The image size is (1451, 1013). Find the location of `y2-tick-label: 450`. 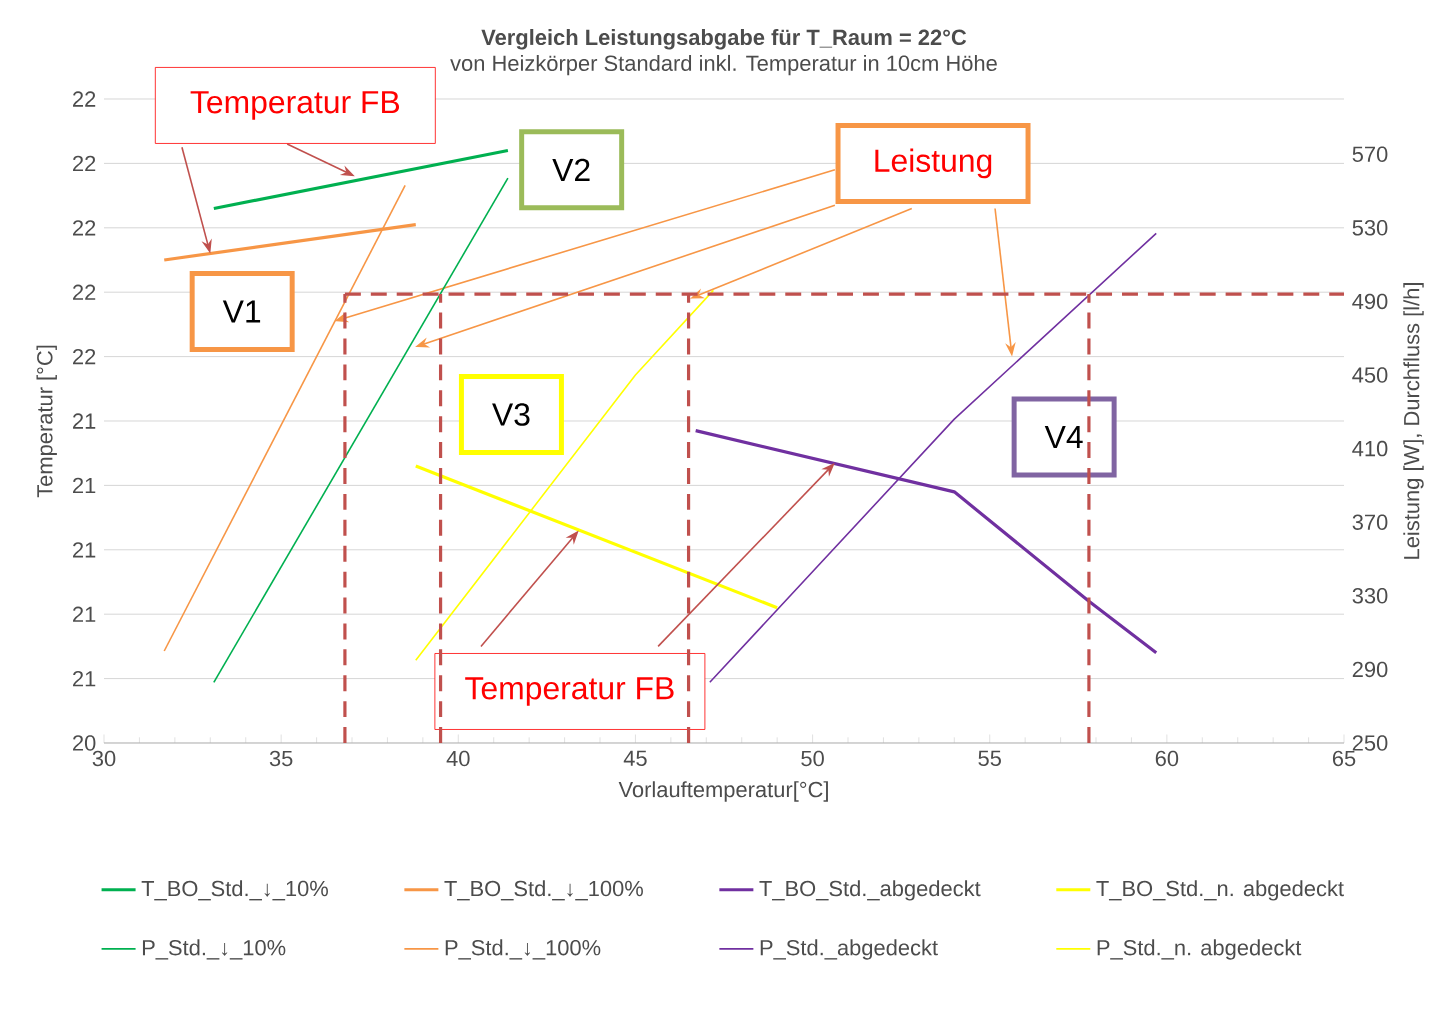

y2-tick-label: 450 is located at coordinates (1370, 375).